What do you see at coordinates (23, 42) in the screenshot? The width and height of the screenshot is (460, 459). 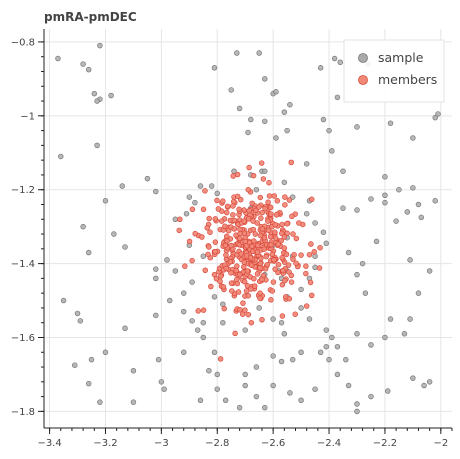 I see `y-tick-label: −0.8` at bounding box center [23, 42].